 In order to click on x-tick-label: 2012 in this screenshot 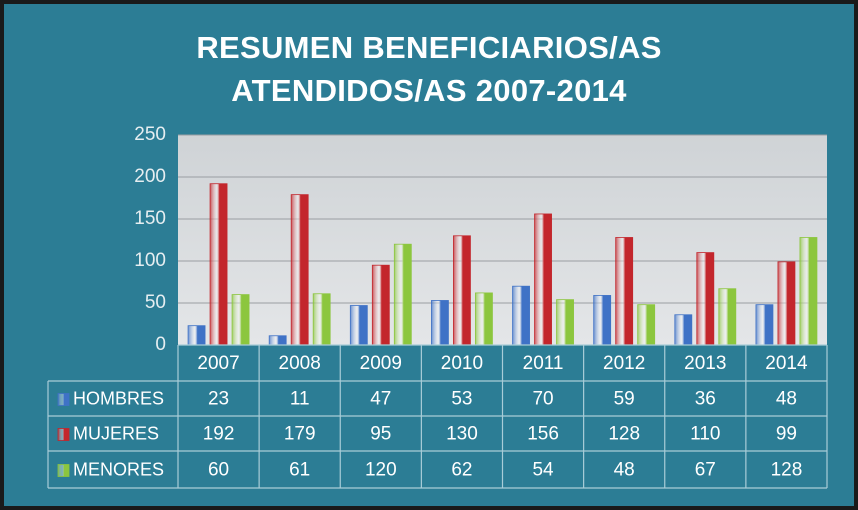, I will do `click(624, 363)`.